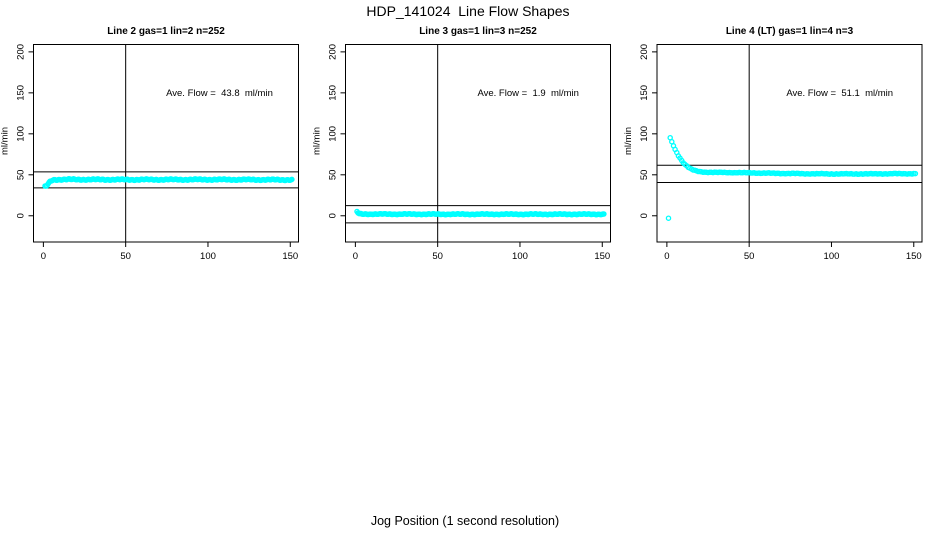 Image resolution: width=936 pixels, height=540 pixels. I want to click on panel-title: Line 4 (LT) gas=1 lin=4 n=3, so click(790, 31).